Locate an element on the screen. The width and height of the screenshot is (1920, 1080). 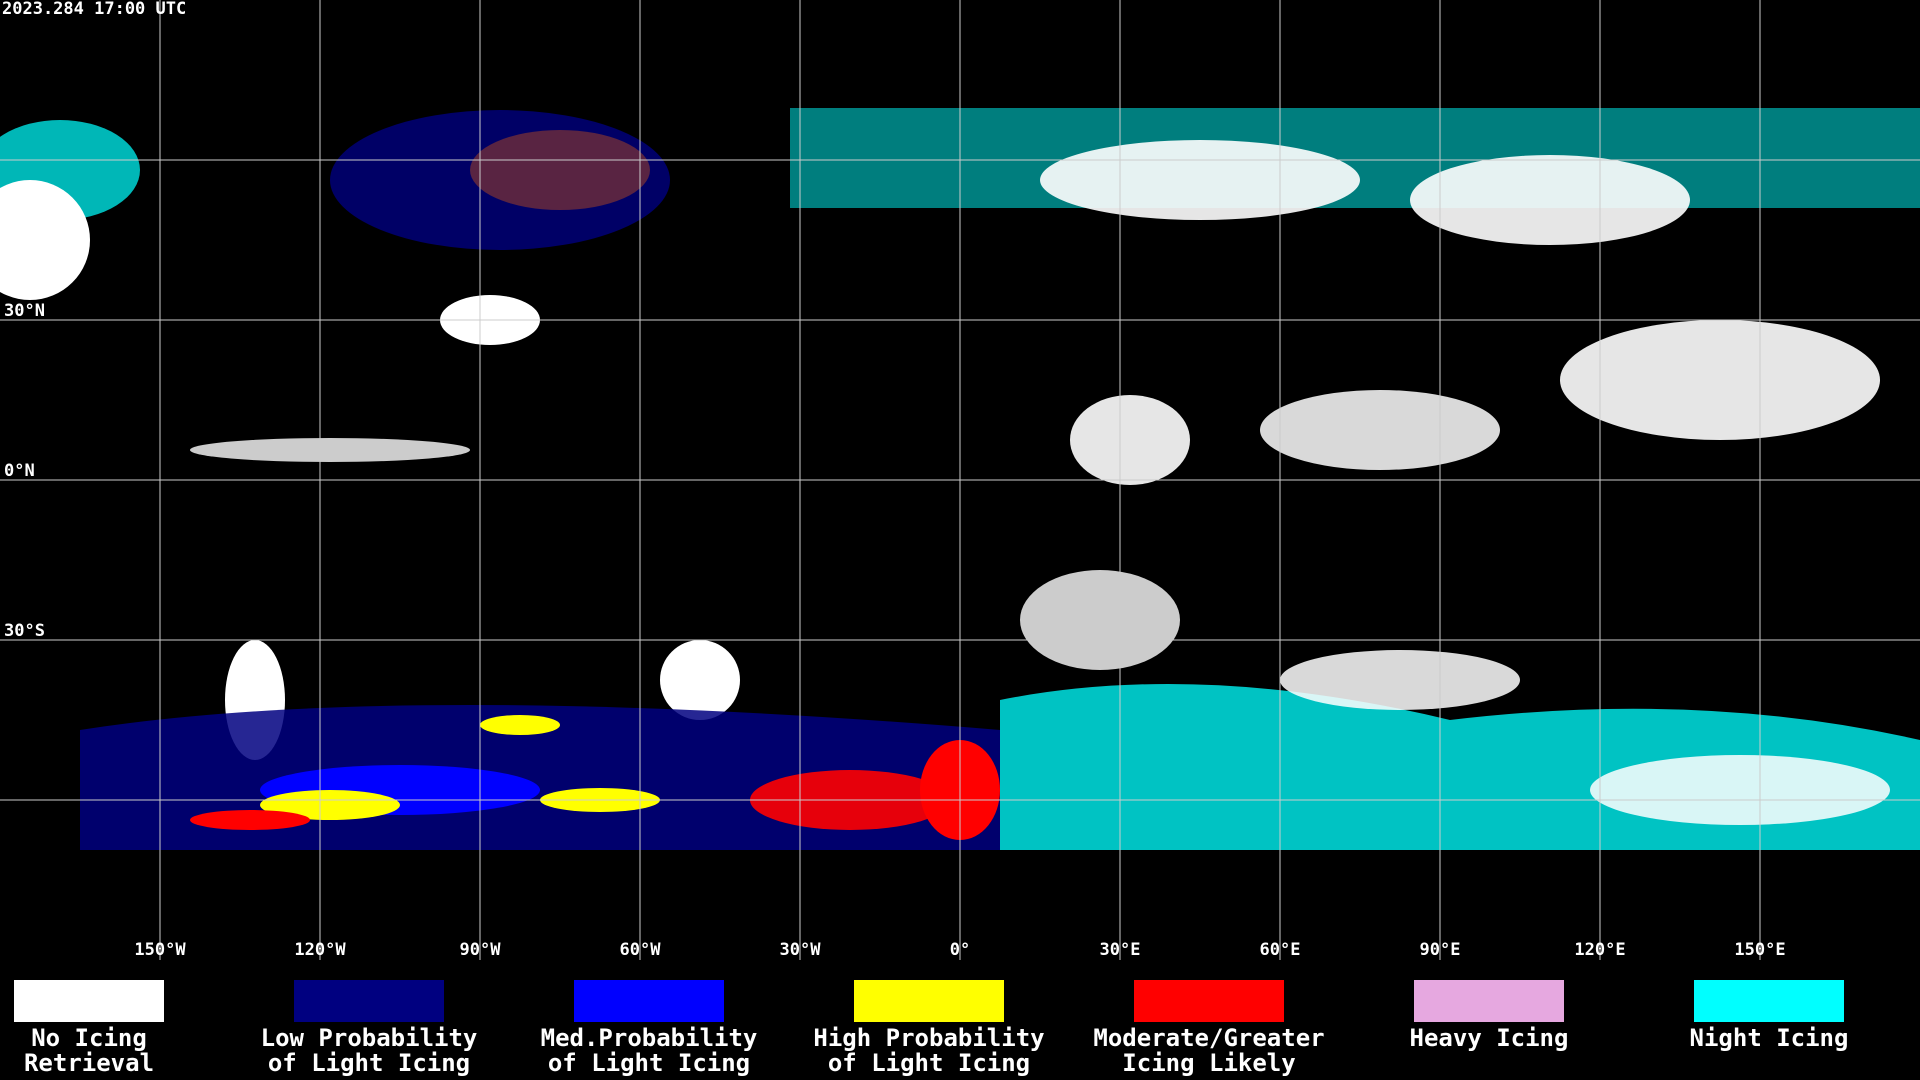
lon-label: 90°E is located at coordinates (1440, 950).